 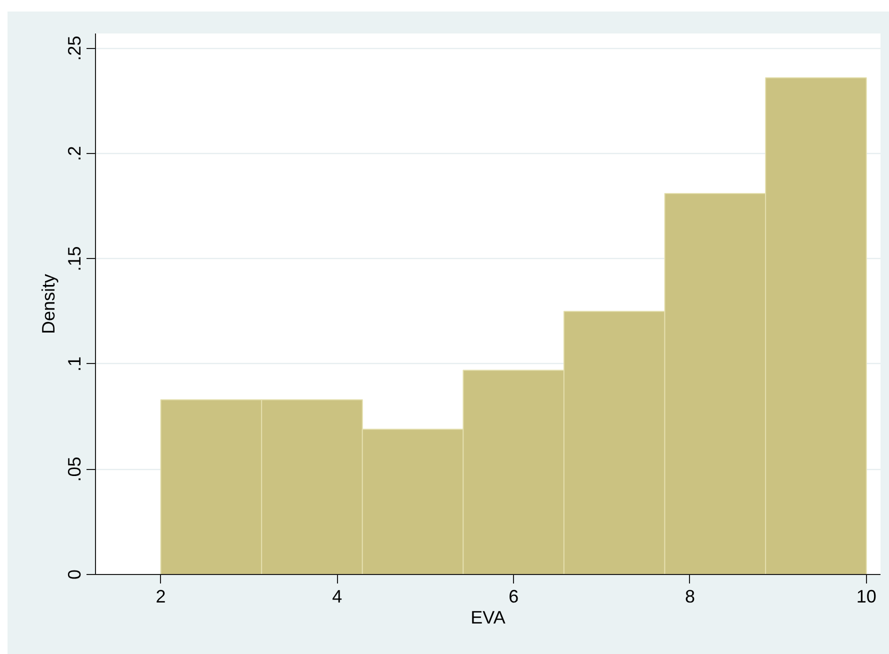 What do you see at coordinates (74, 574) in the screenshot?
I see `y-tick-label: 0` at bounding box center [74, 574].